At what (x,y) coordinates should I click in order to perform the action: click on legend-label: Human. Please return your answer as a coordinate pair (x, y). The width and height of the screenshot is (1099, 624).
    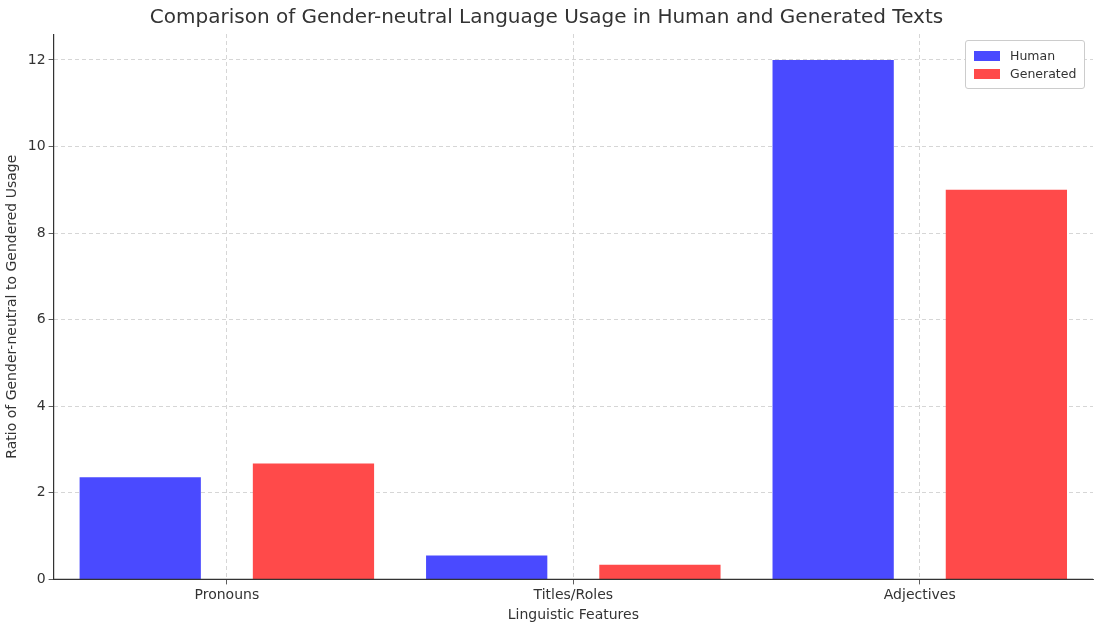
    Looking at the image, I should click on (1033, 55).